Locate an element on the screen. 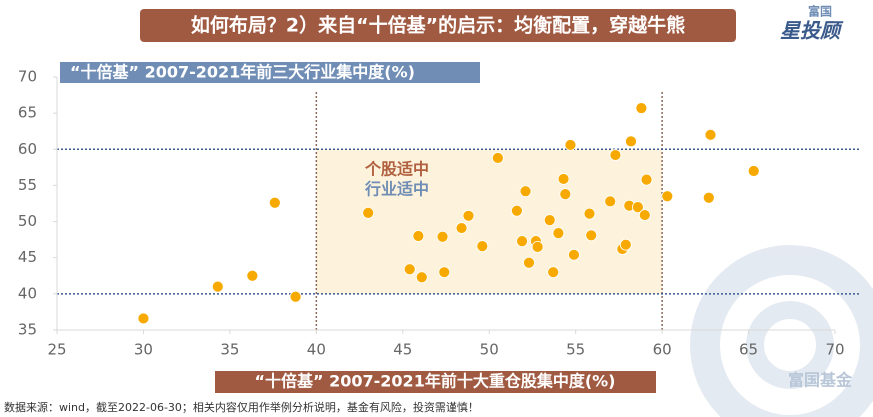 This screenshot has width=873, height=417. x-tick-label: 60 is located at coordinates (662, 350).